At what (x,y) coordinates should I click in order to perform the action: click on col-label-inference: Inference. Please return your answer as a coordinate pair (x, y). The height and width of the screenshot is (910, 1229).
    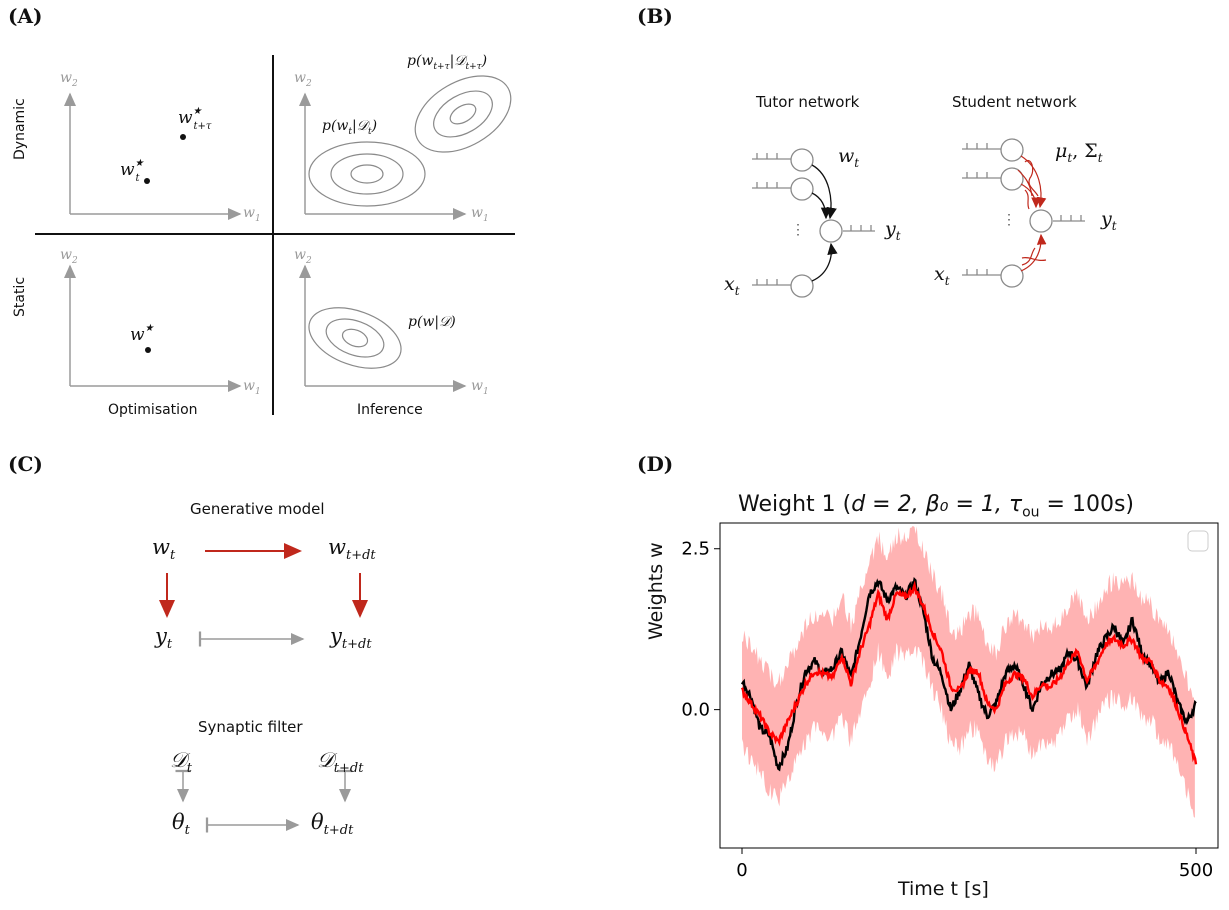
    Looking at the image, I should click on (390, 410).